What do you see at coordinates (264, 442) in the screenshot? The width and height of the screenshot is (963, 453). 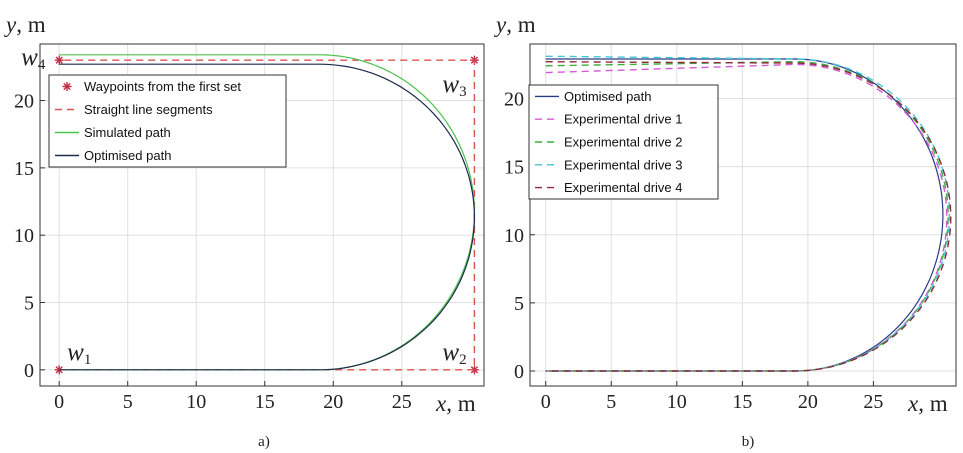 I see `panel-caption: a)` at bounding box center [264, 442].